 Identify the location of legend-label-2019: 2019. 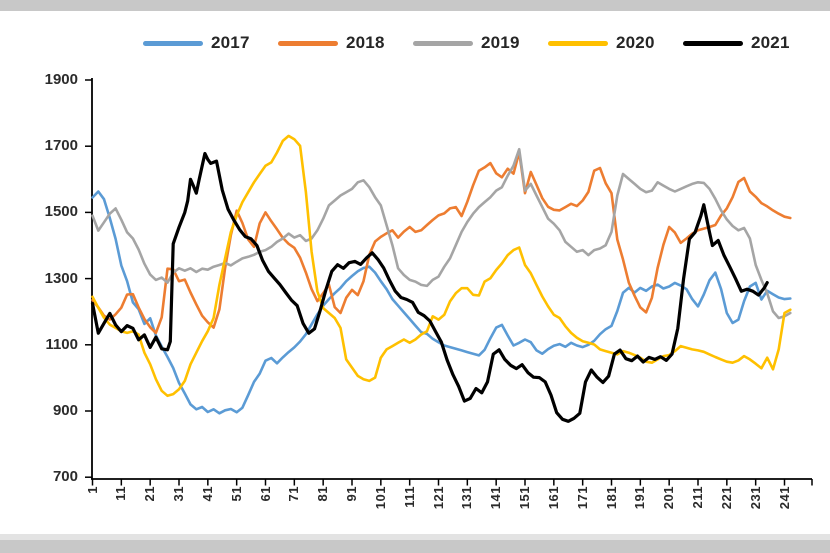
(500, 42).